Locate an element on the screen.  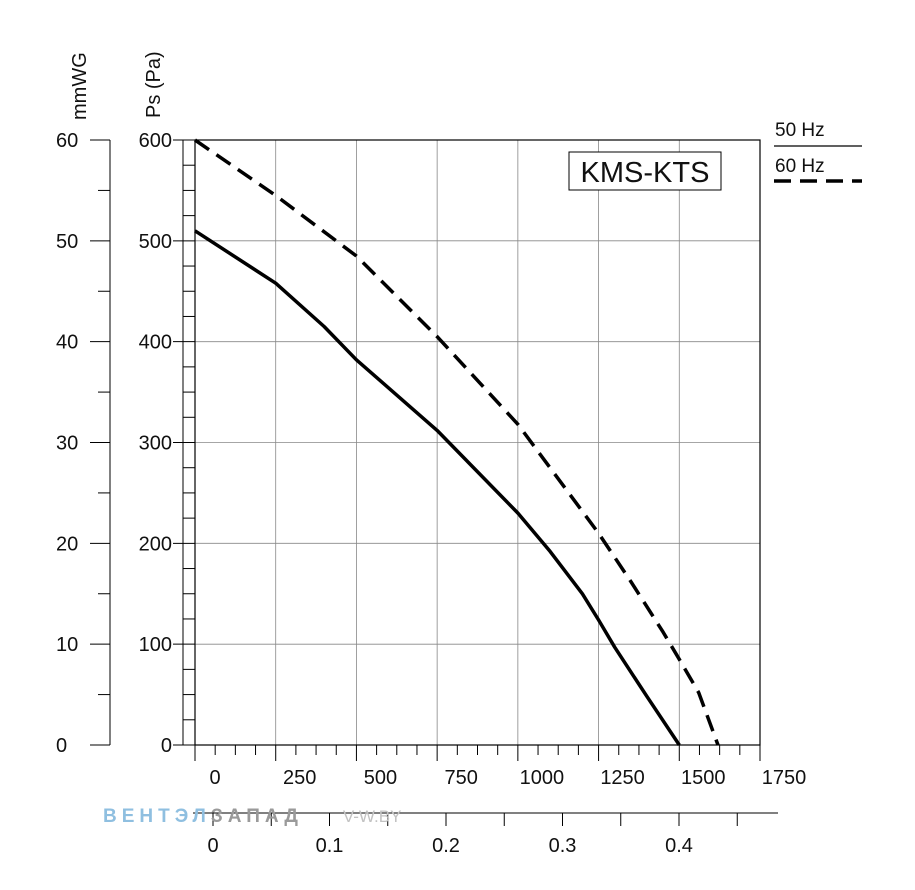
watermark-part-2: ЗАПАД is located at coordinates (257, 816).